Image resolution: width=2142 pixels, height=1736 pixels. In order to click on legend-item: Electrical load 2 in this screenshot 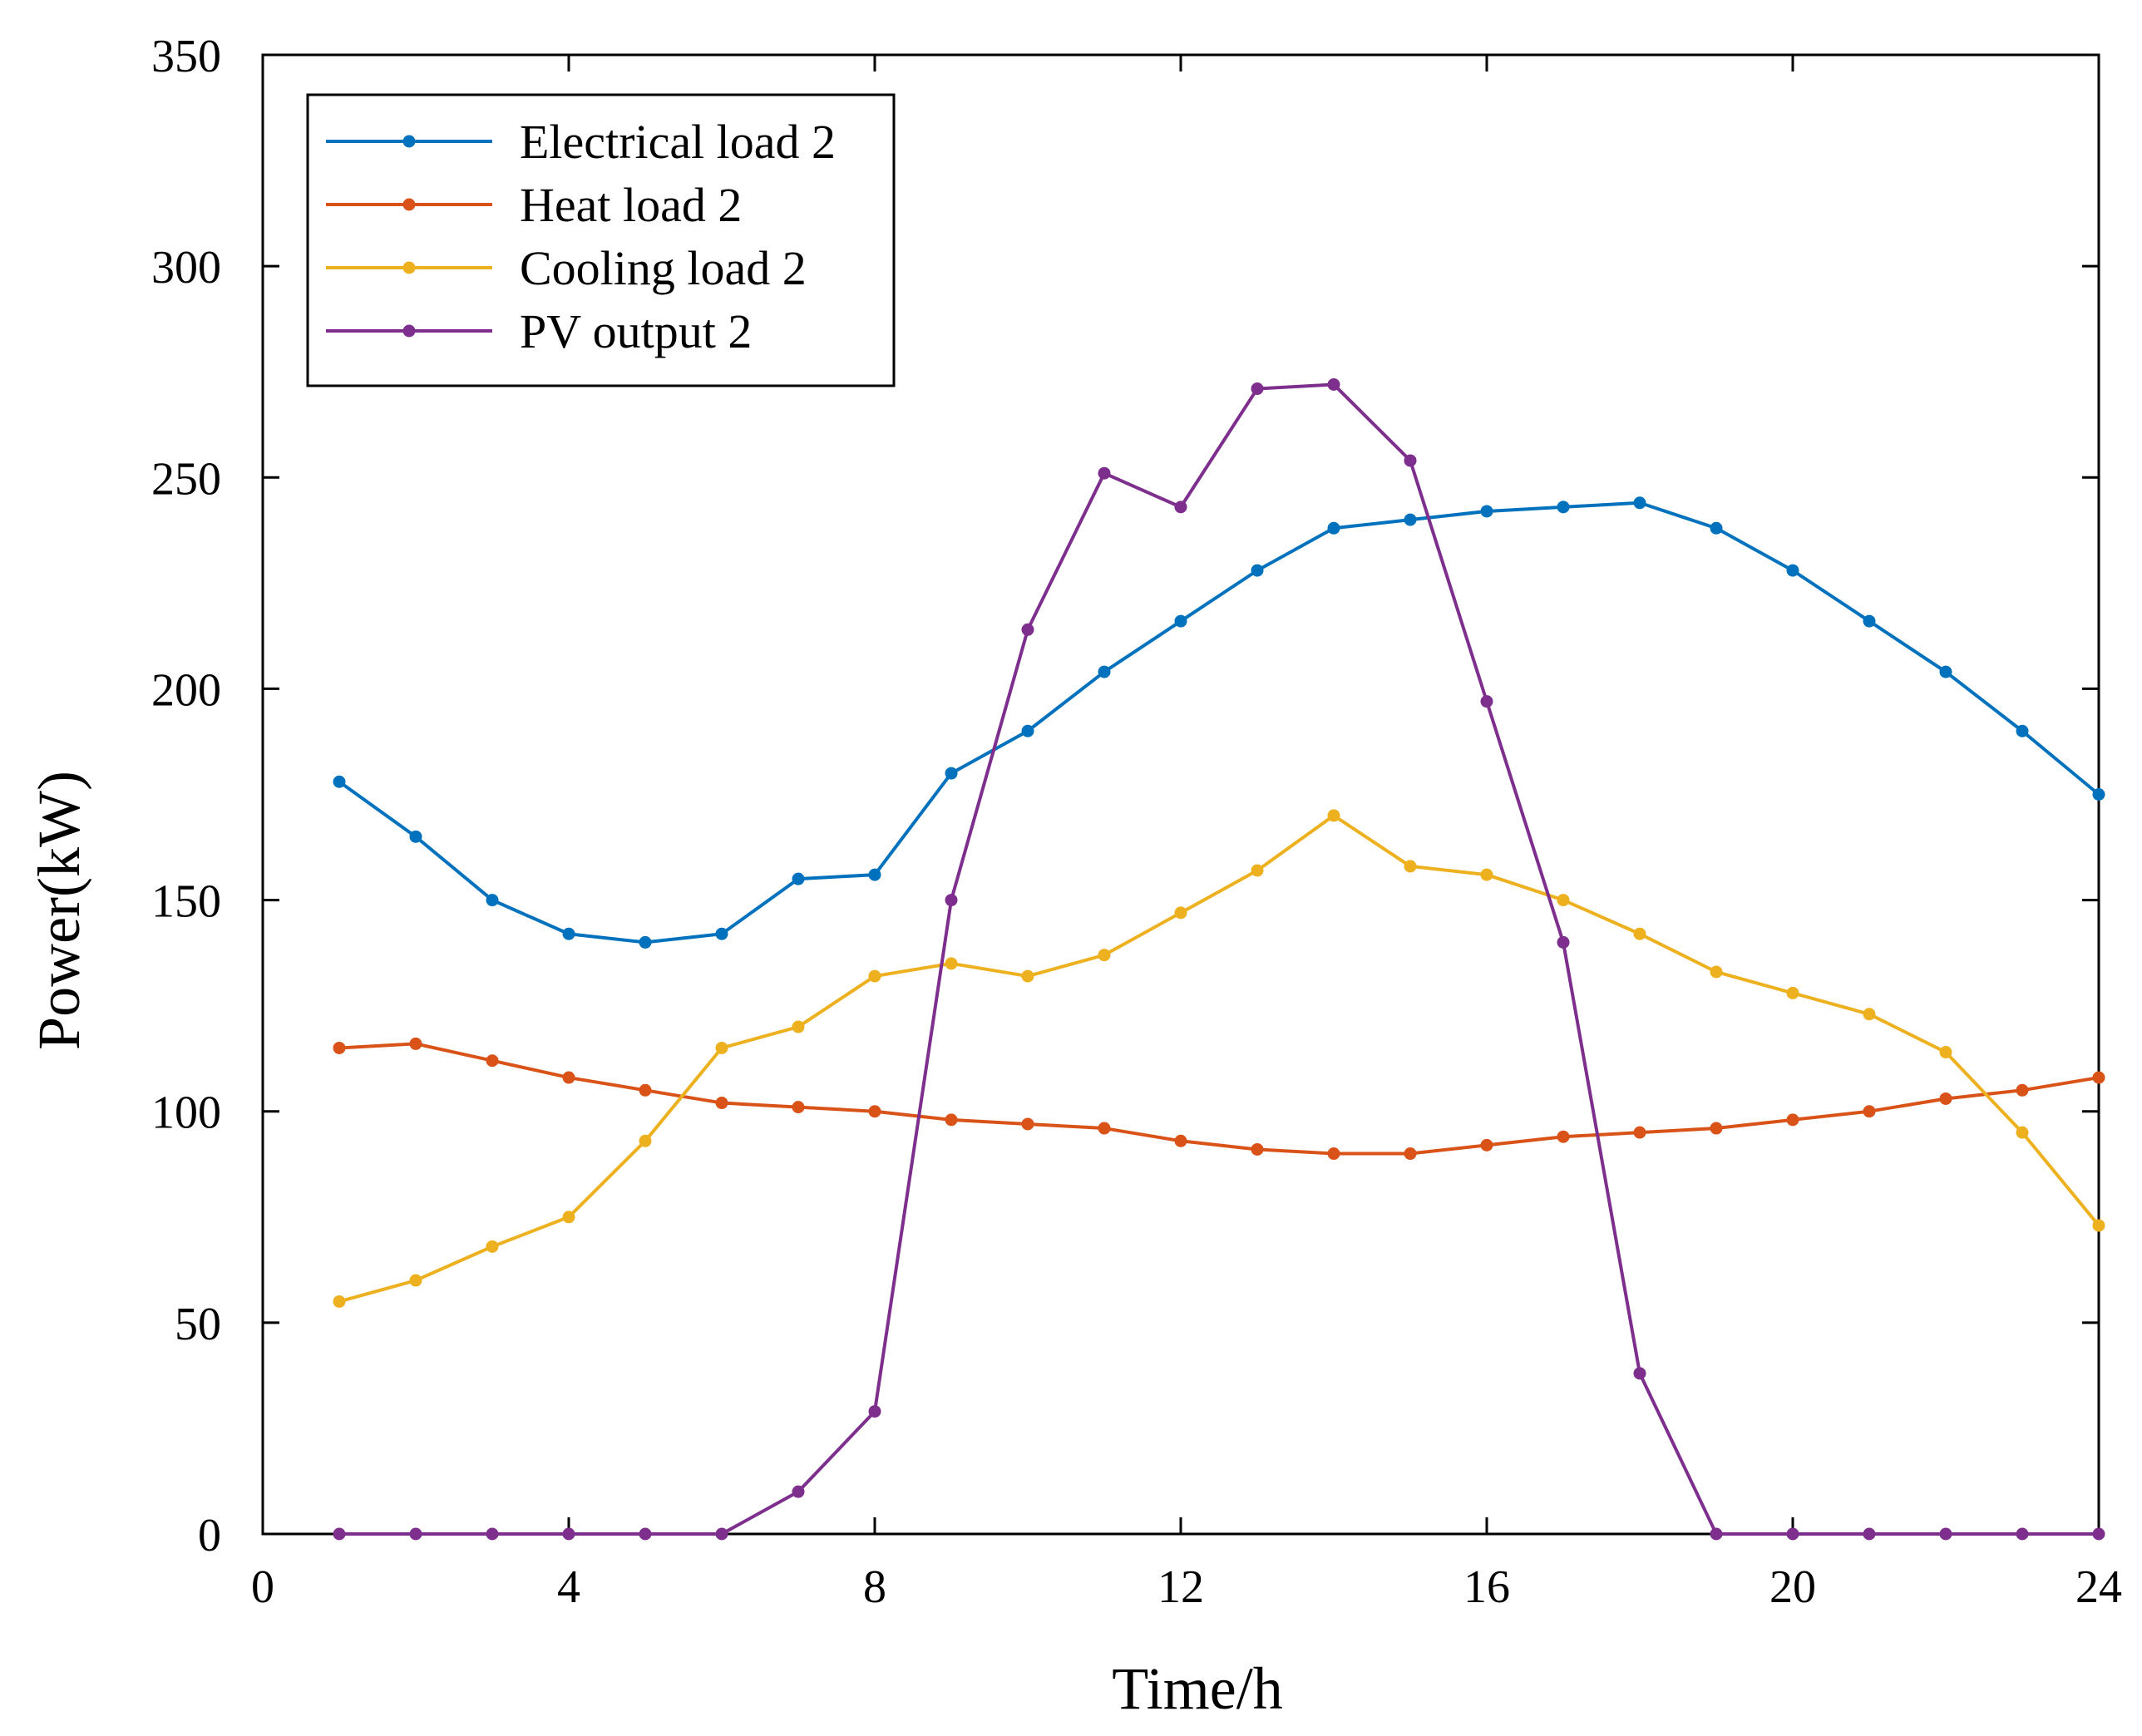, I will do `click(581, 142)`.